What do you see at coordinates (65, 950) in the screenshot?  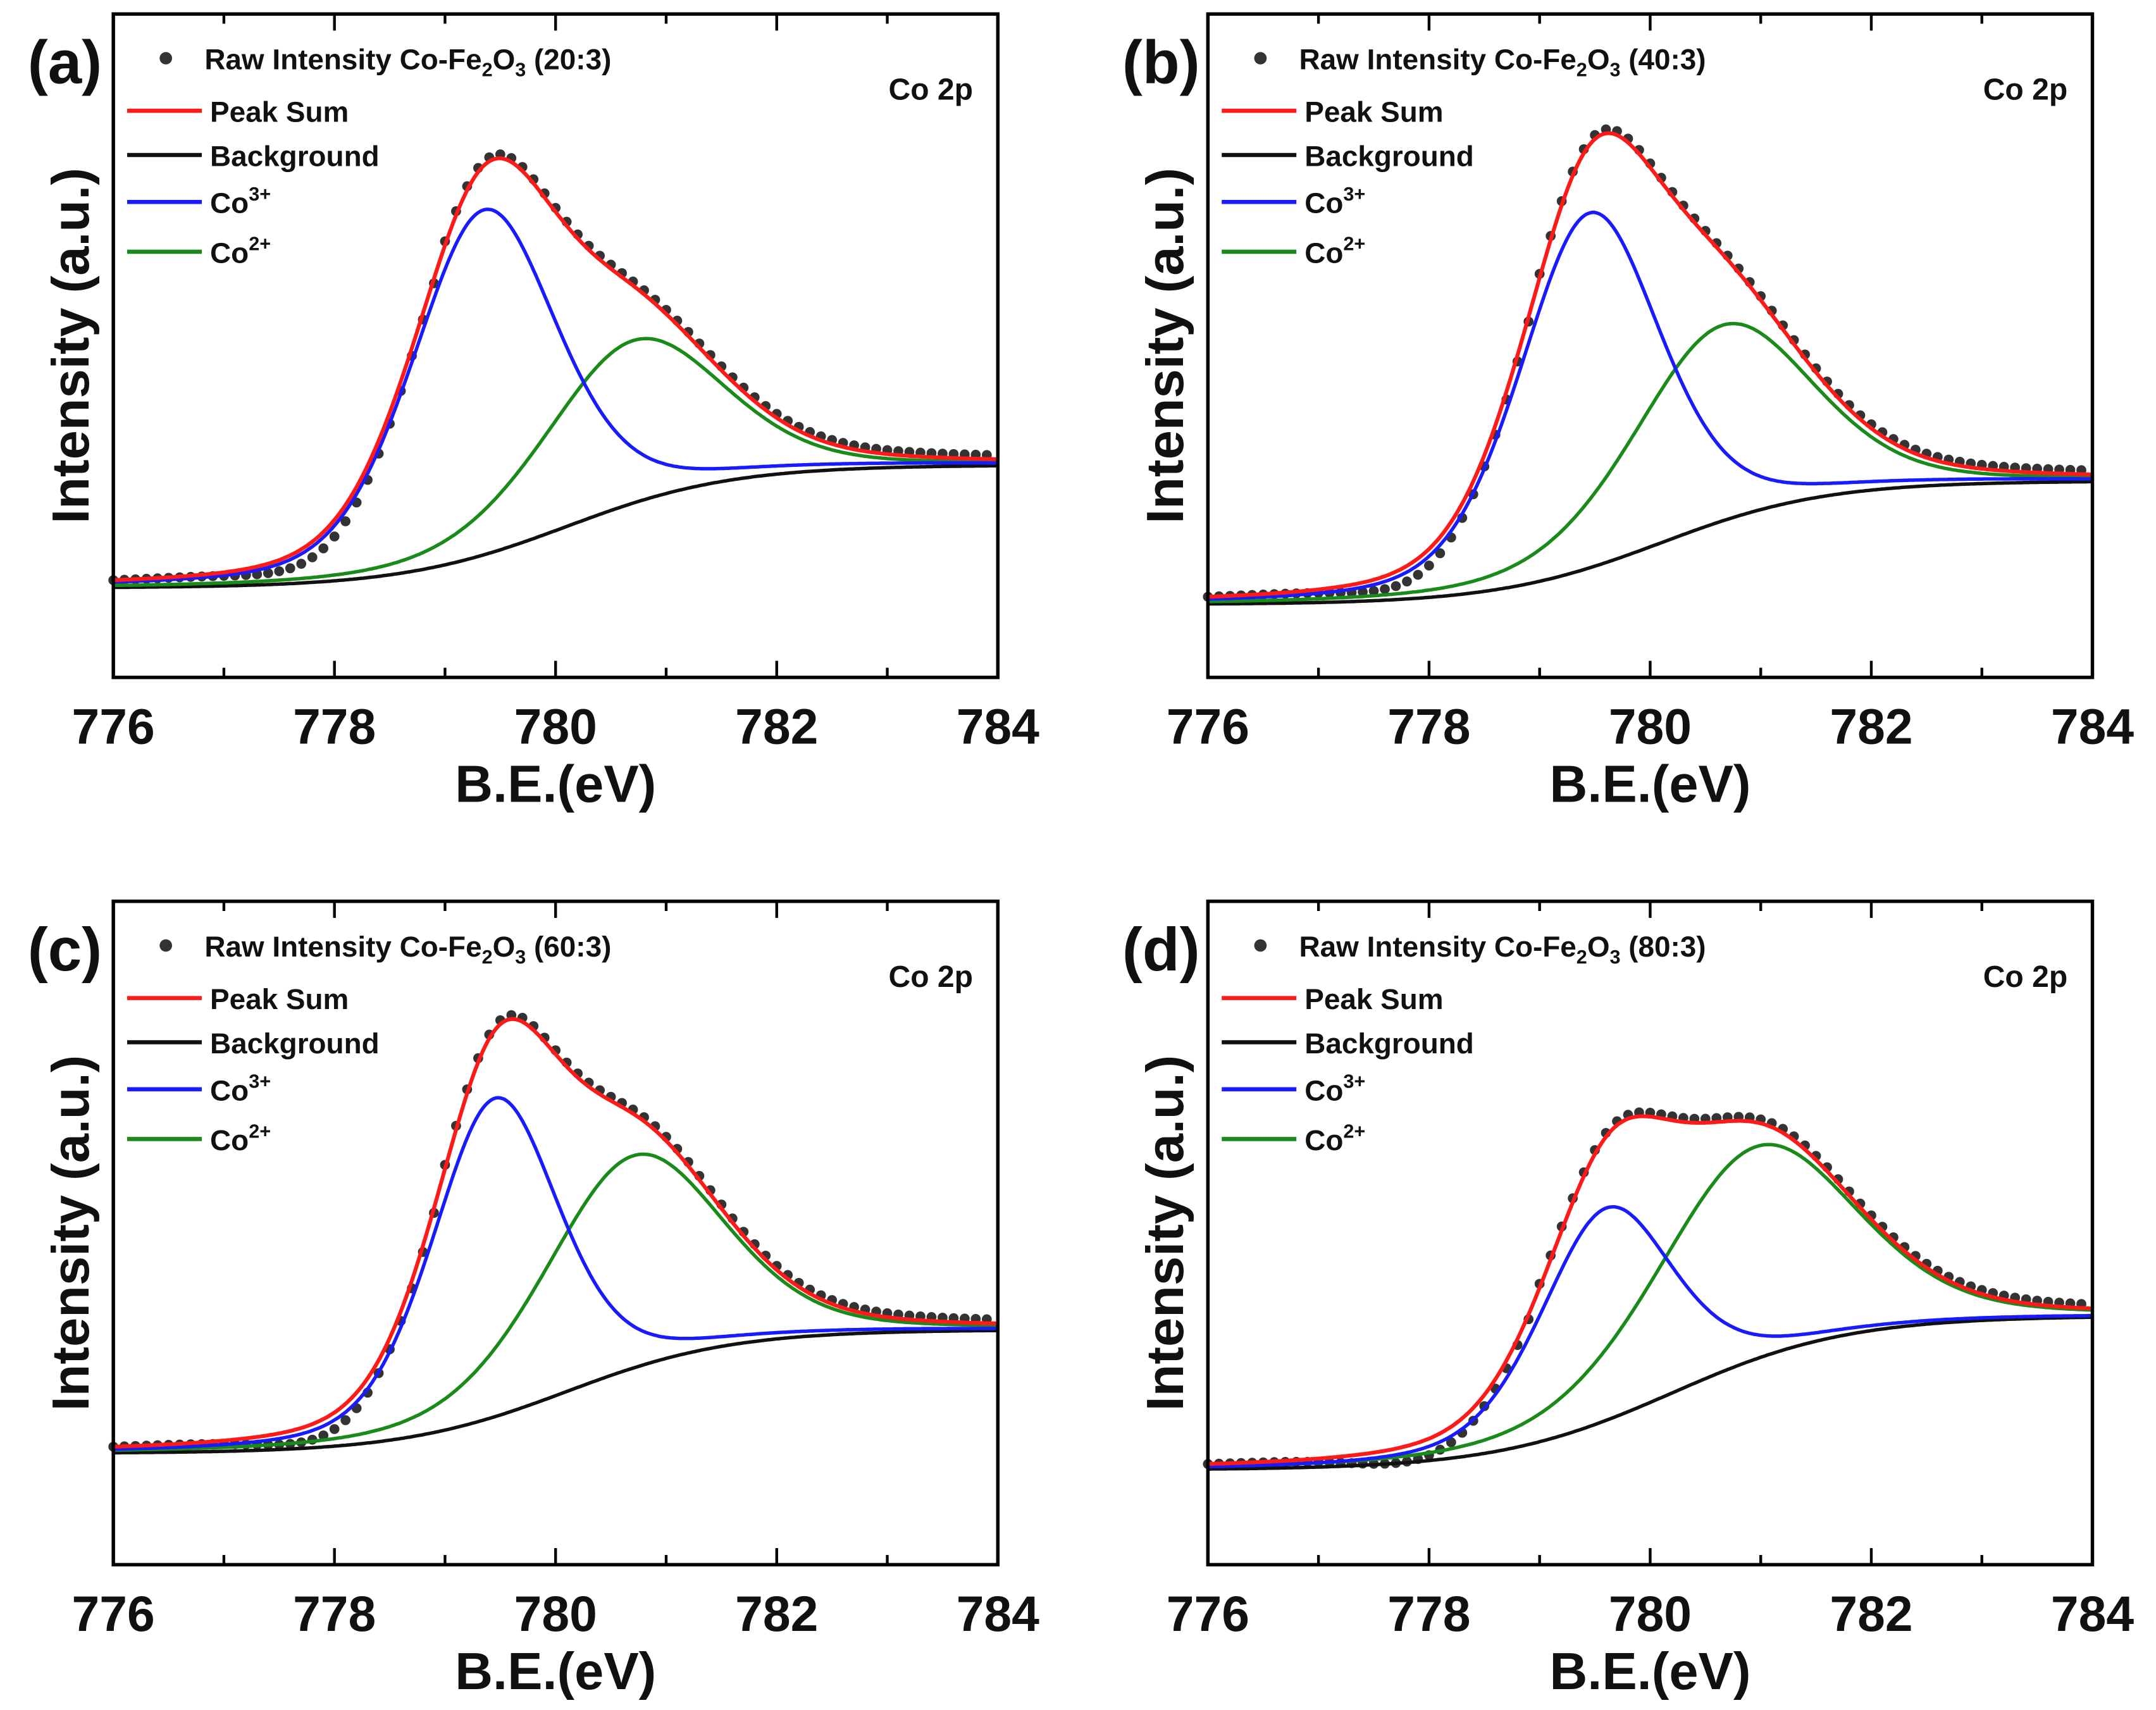 I see `panel-label: (c)` at bounding box center [65, 950].